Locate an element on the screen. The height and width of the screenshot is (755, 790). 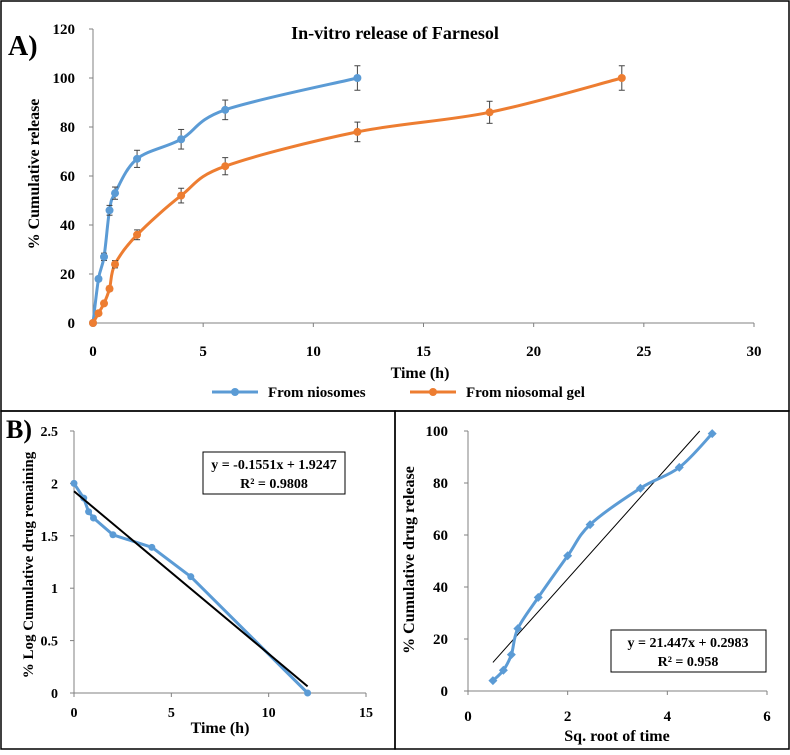
series-line is located at coordinates (602, 557).